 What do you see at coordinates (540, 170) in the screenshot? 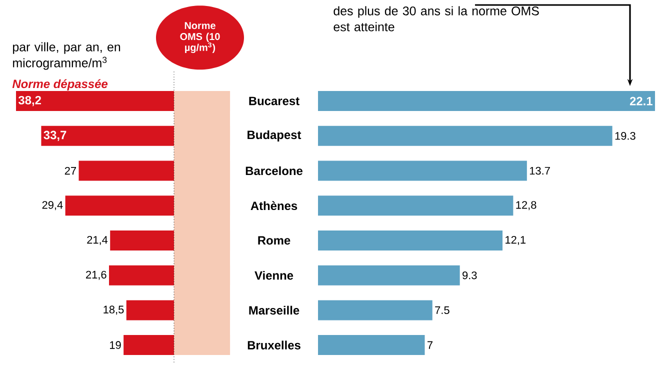
I see `data-label: 13.7` at bounding box center [540, 170].